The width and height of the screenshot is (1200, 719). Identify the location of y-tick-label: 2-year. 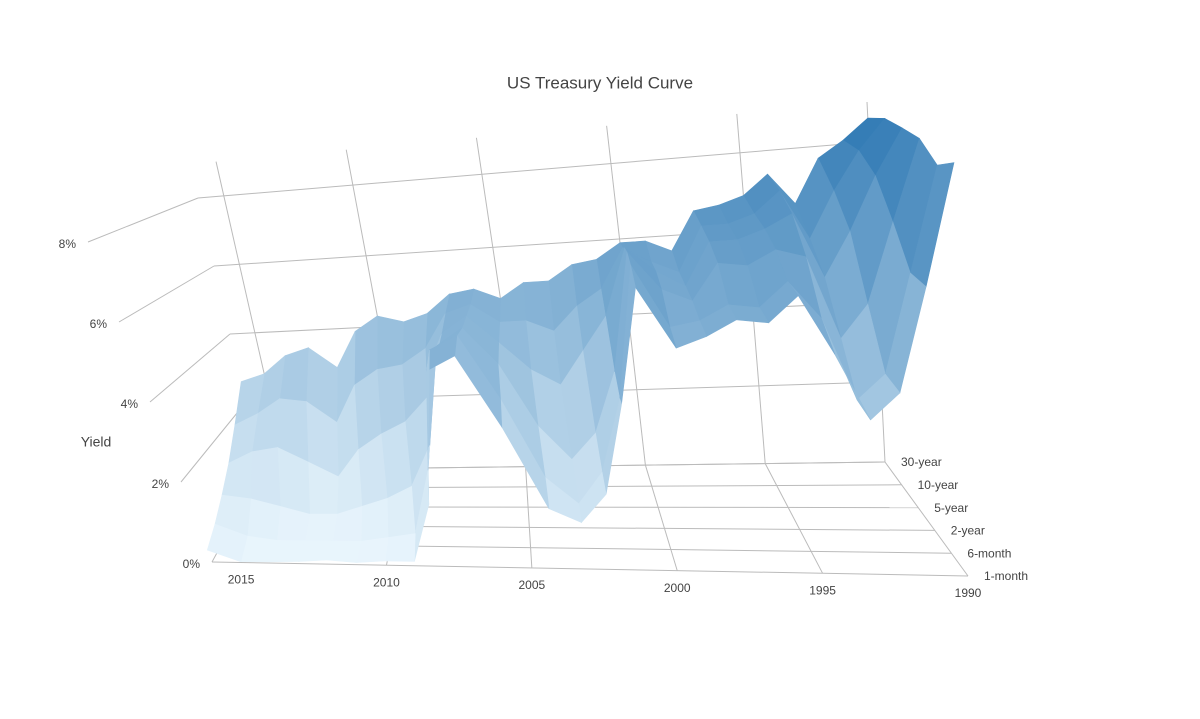
(968, 531).